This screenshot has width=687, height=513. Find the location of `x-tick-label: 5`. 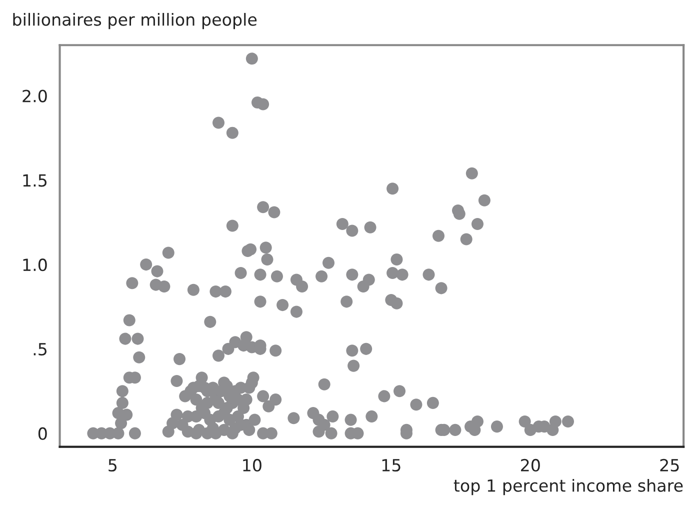

x-tick-label: 5 is located at coordinates (112, 465).